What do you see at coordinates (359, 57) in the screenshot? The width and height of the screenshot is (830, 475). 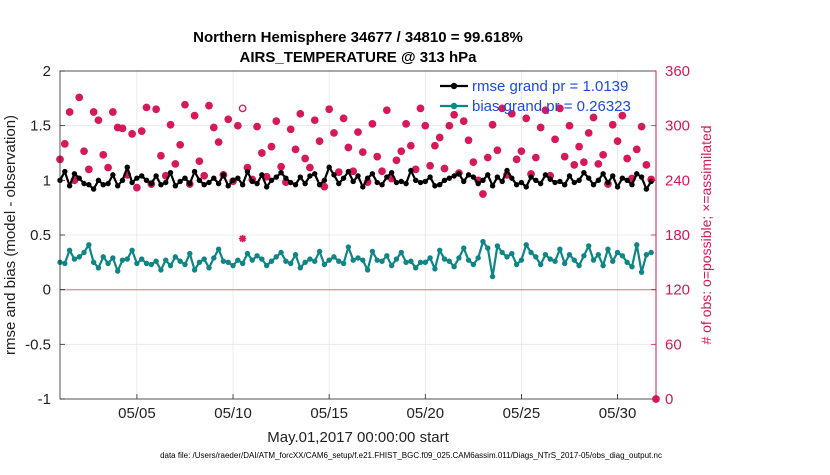 I see `chart-subtitle: AIRS_TEMPERATURE @ 313 hPa` at bounding box center [359, 57].